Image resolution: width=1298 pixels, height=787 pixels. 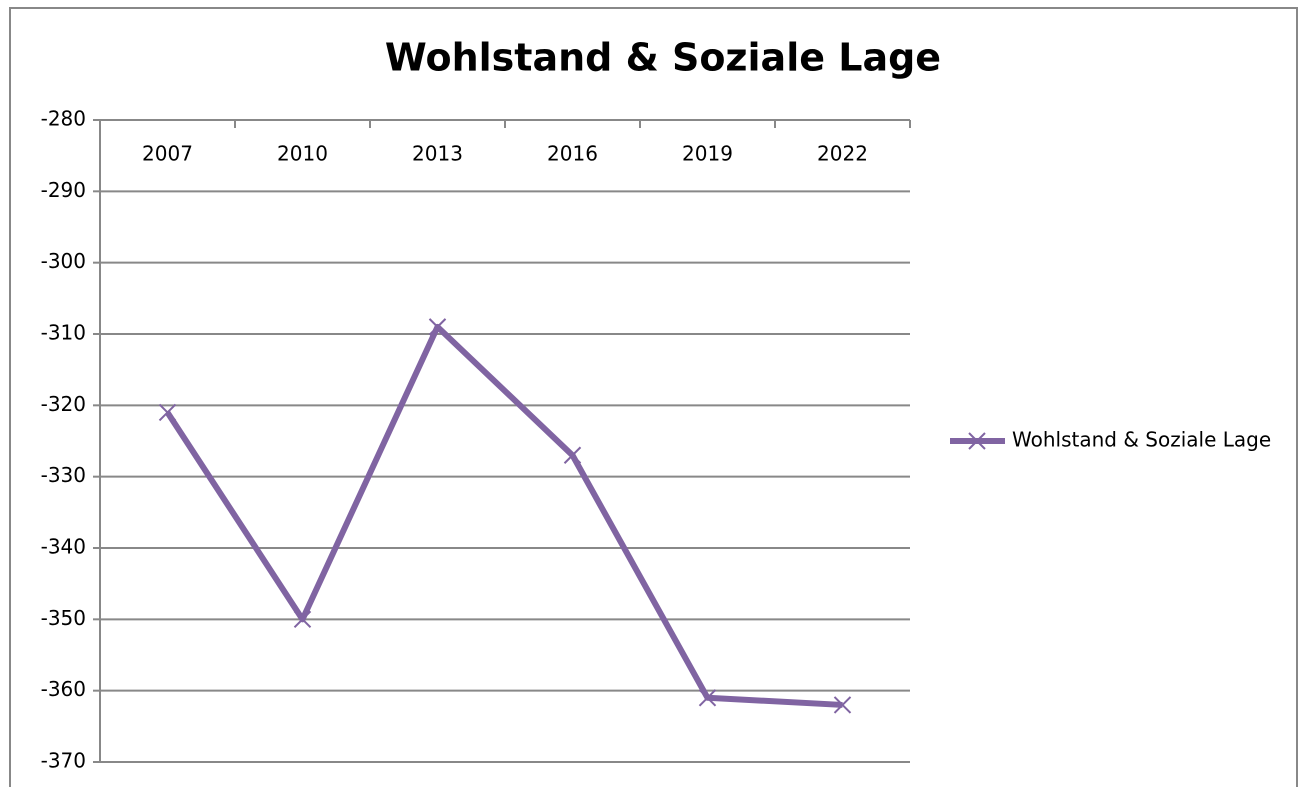 What do you see at coordinates (663, 58) in the screenshot?
I see `chart-title: Wohlstand & Soziale Lage` at bounding box center [663, 58].